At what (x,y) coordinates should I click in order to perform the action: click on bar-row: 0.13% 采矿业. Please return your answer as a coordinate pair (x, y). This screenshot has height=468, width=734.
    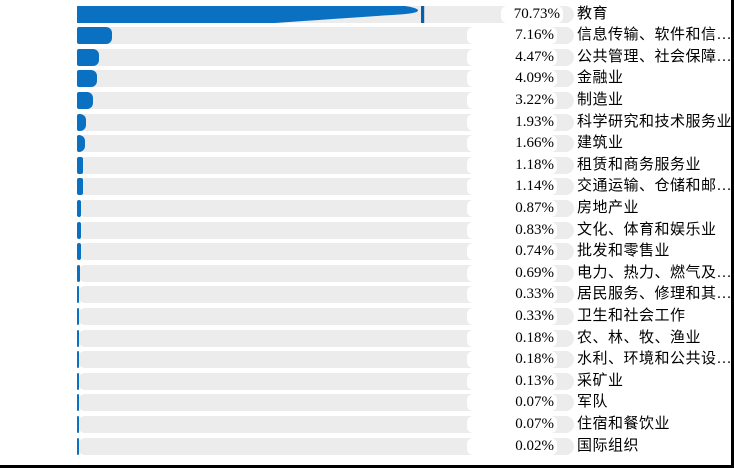
    Looking at the image, I should click on (350, 381).